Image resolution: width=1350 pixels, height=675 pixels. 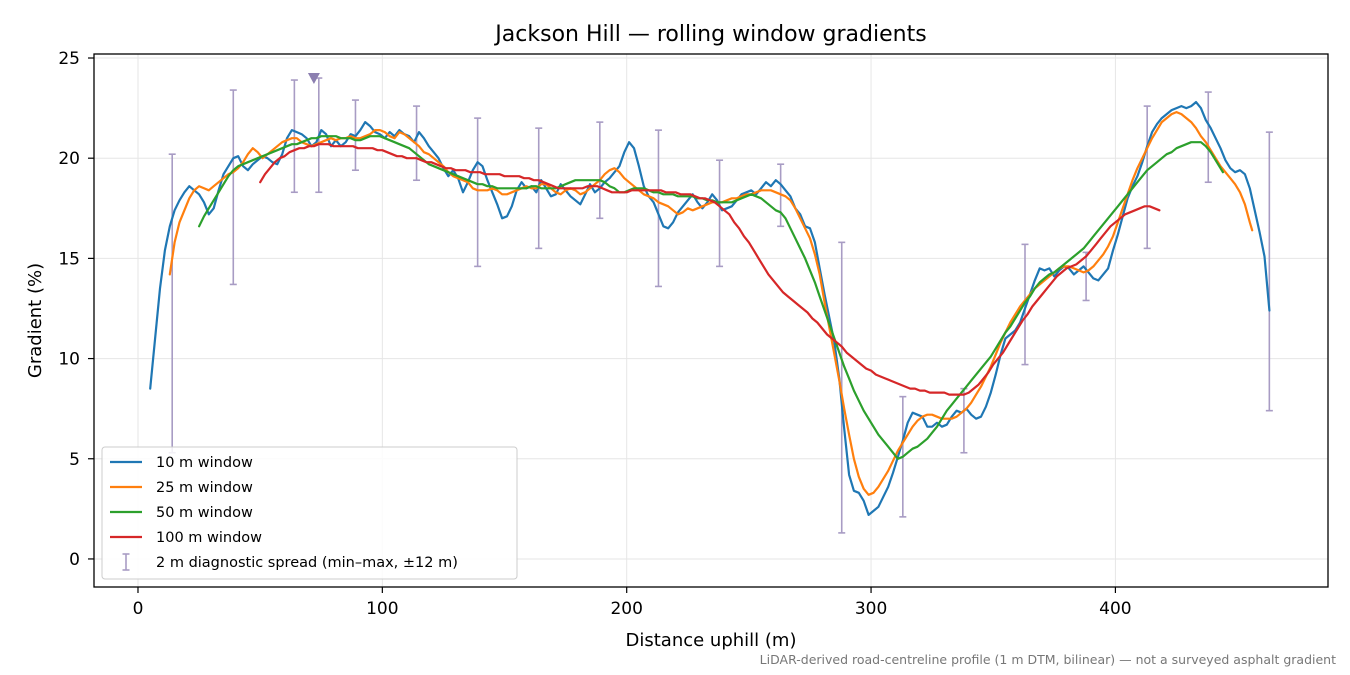 What do you see at coordinates (35, 320) in the screenshot?
I see `y-axis-title: Gradient (%)` at bounding box center [35, 320].